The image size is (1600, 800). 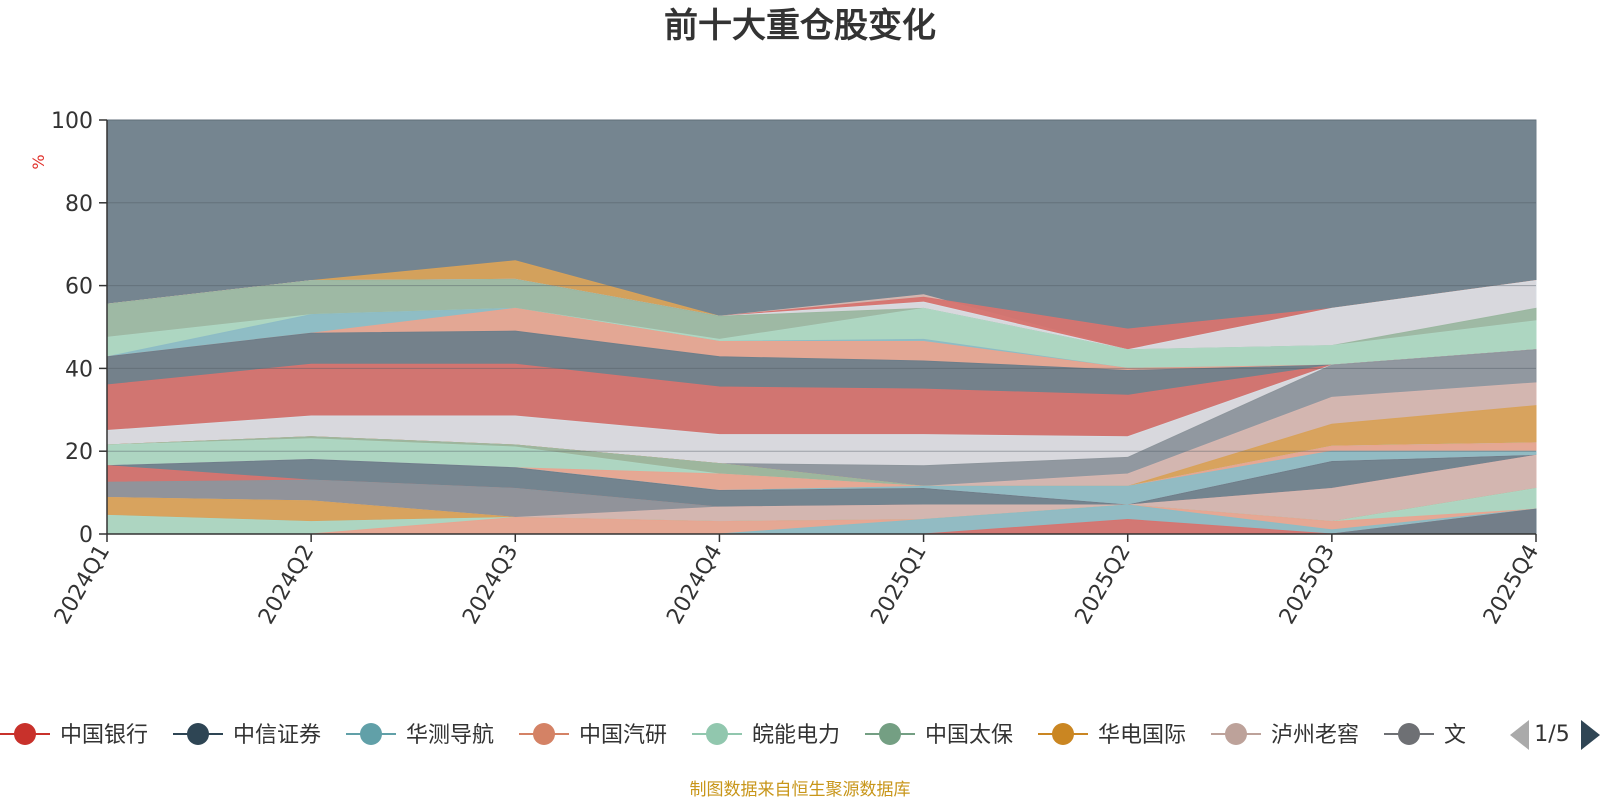 I want to click on legend-label: 华电国际, so click(x=1142, y=735).